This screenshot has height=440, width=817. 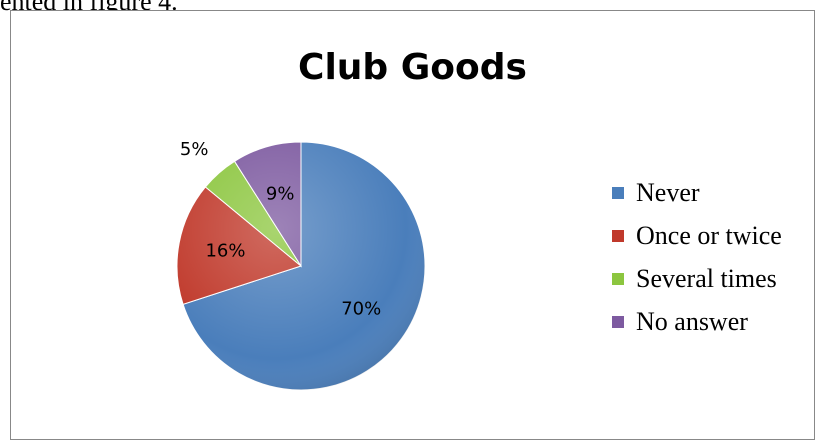 I want to click on legend-item-several-times: Several times, so click(x=697, y=278).